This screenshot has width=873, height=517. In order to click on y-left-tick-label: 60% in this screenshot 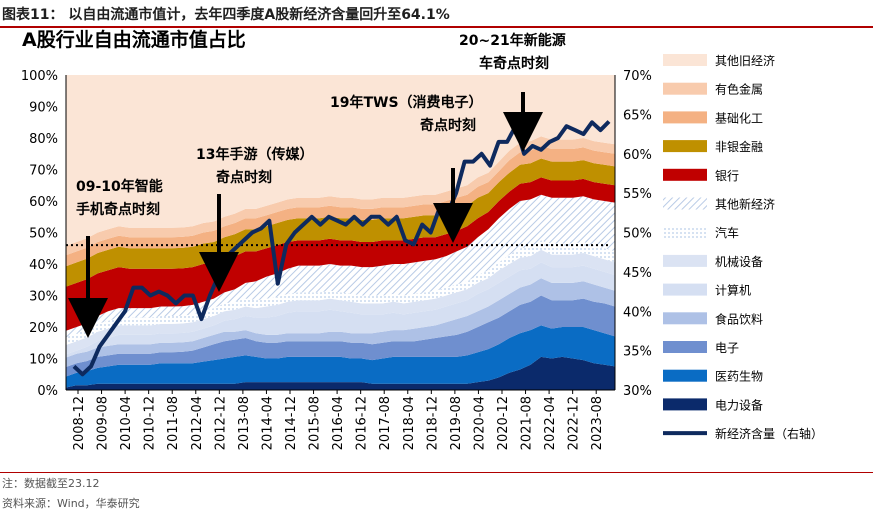, I will do `click(43, 202)`.